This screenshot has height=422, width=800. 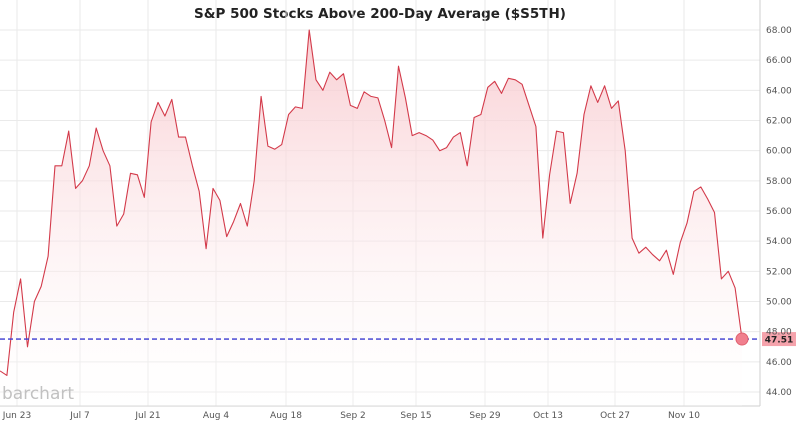 What do you see at coordinates (779, 122) in the screenshot?
I see `y-tick-label: 62.00` at bounding box center [779, 122].